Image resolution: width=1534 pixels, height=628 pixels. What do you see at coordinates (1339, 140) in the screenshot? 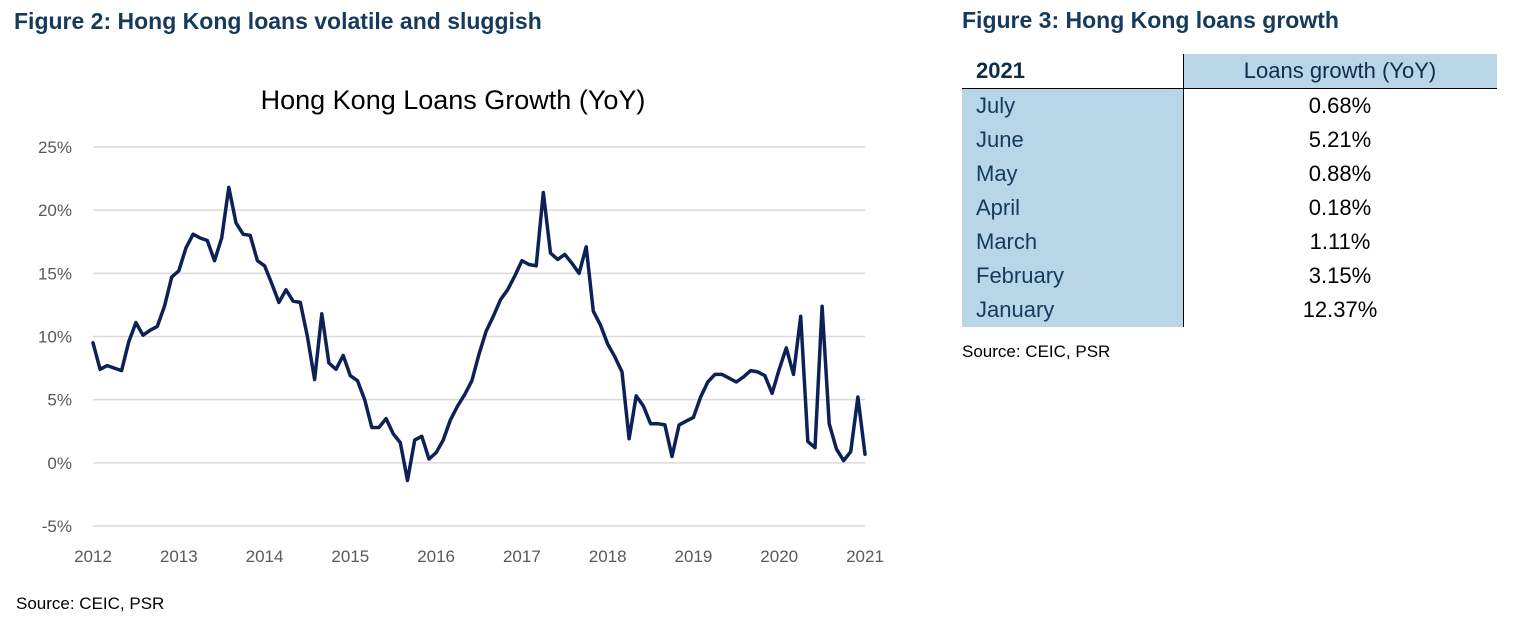
I see `row-value: 5.21%` at bounding box center [1339, 140].